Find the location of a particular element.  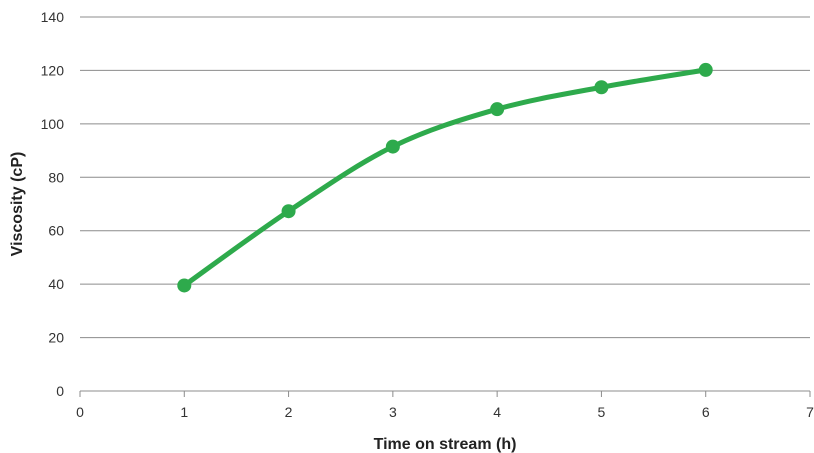

x-tick-label: 2 is located at coordinates (289, 412).